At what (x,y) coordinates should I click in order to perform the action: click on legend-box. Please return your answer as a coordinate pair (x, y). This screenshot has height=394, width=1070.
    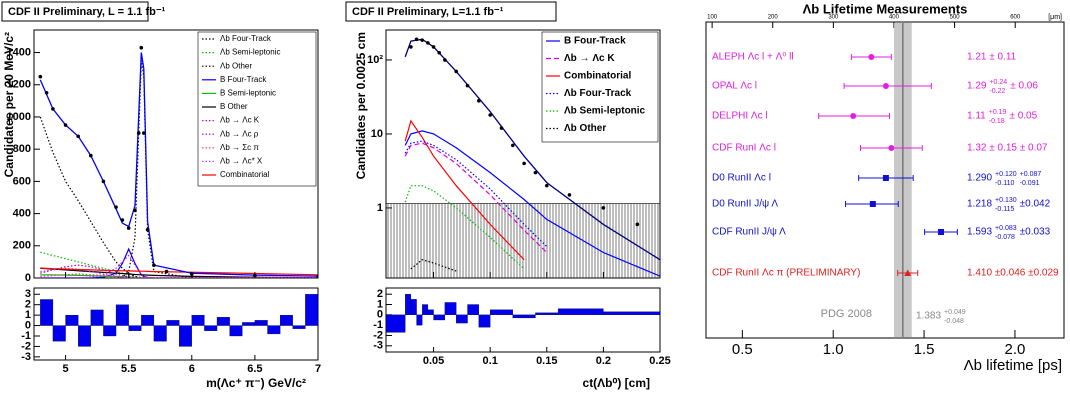
    Looking at the image, I should click on (257, 109).